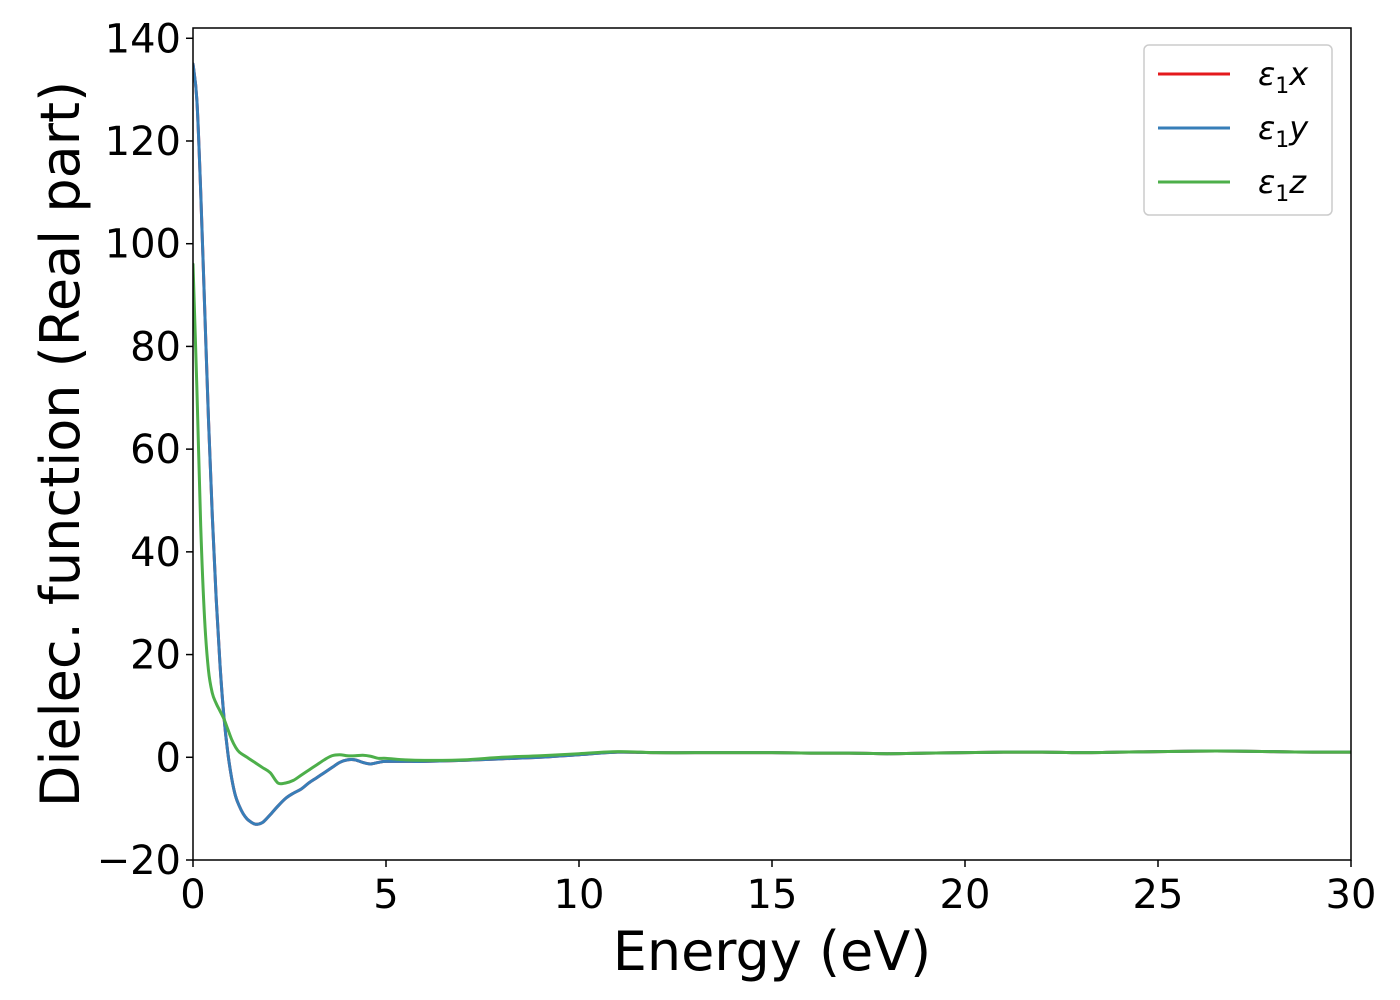 The height and width of the screenshot is (1000, 1400). Describe the element at coordinates (772, 951) in the screenshot. I see `x-axis-title: Energy (eV)` at that location.